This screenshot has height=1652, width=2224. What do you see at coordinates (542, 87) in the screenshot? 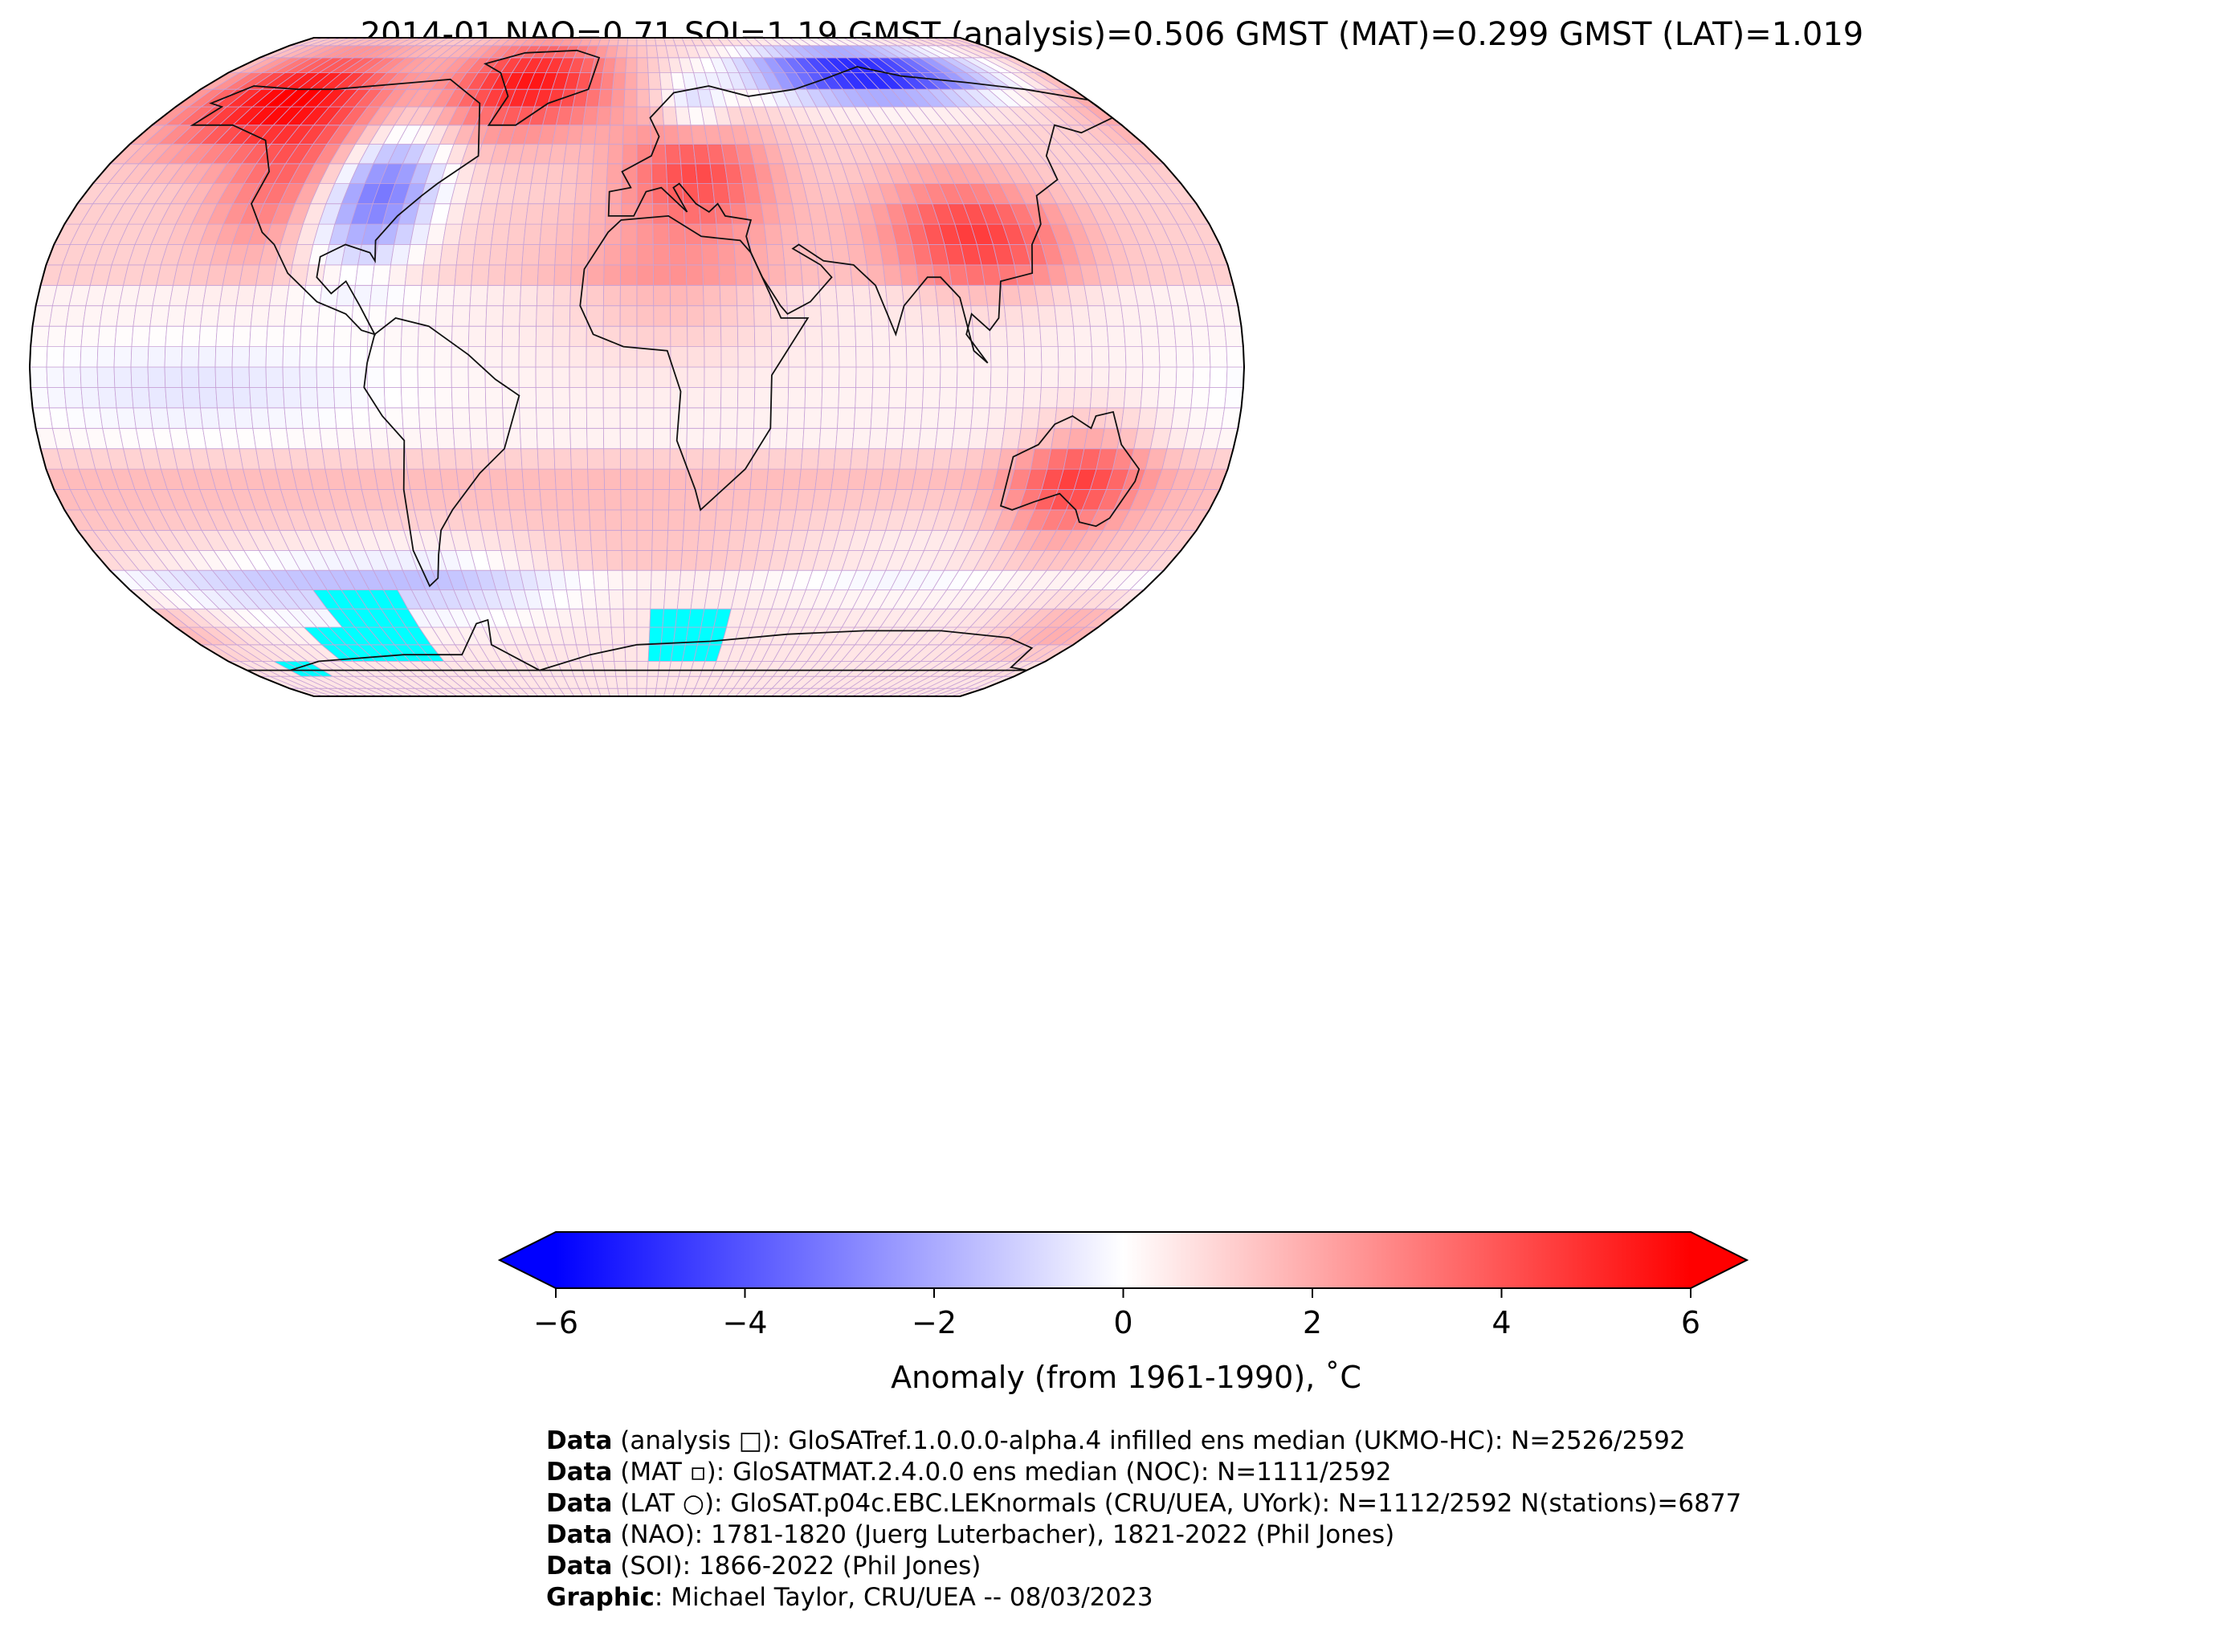
I see `coastline-greenland` at bounding box center [542, 87].